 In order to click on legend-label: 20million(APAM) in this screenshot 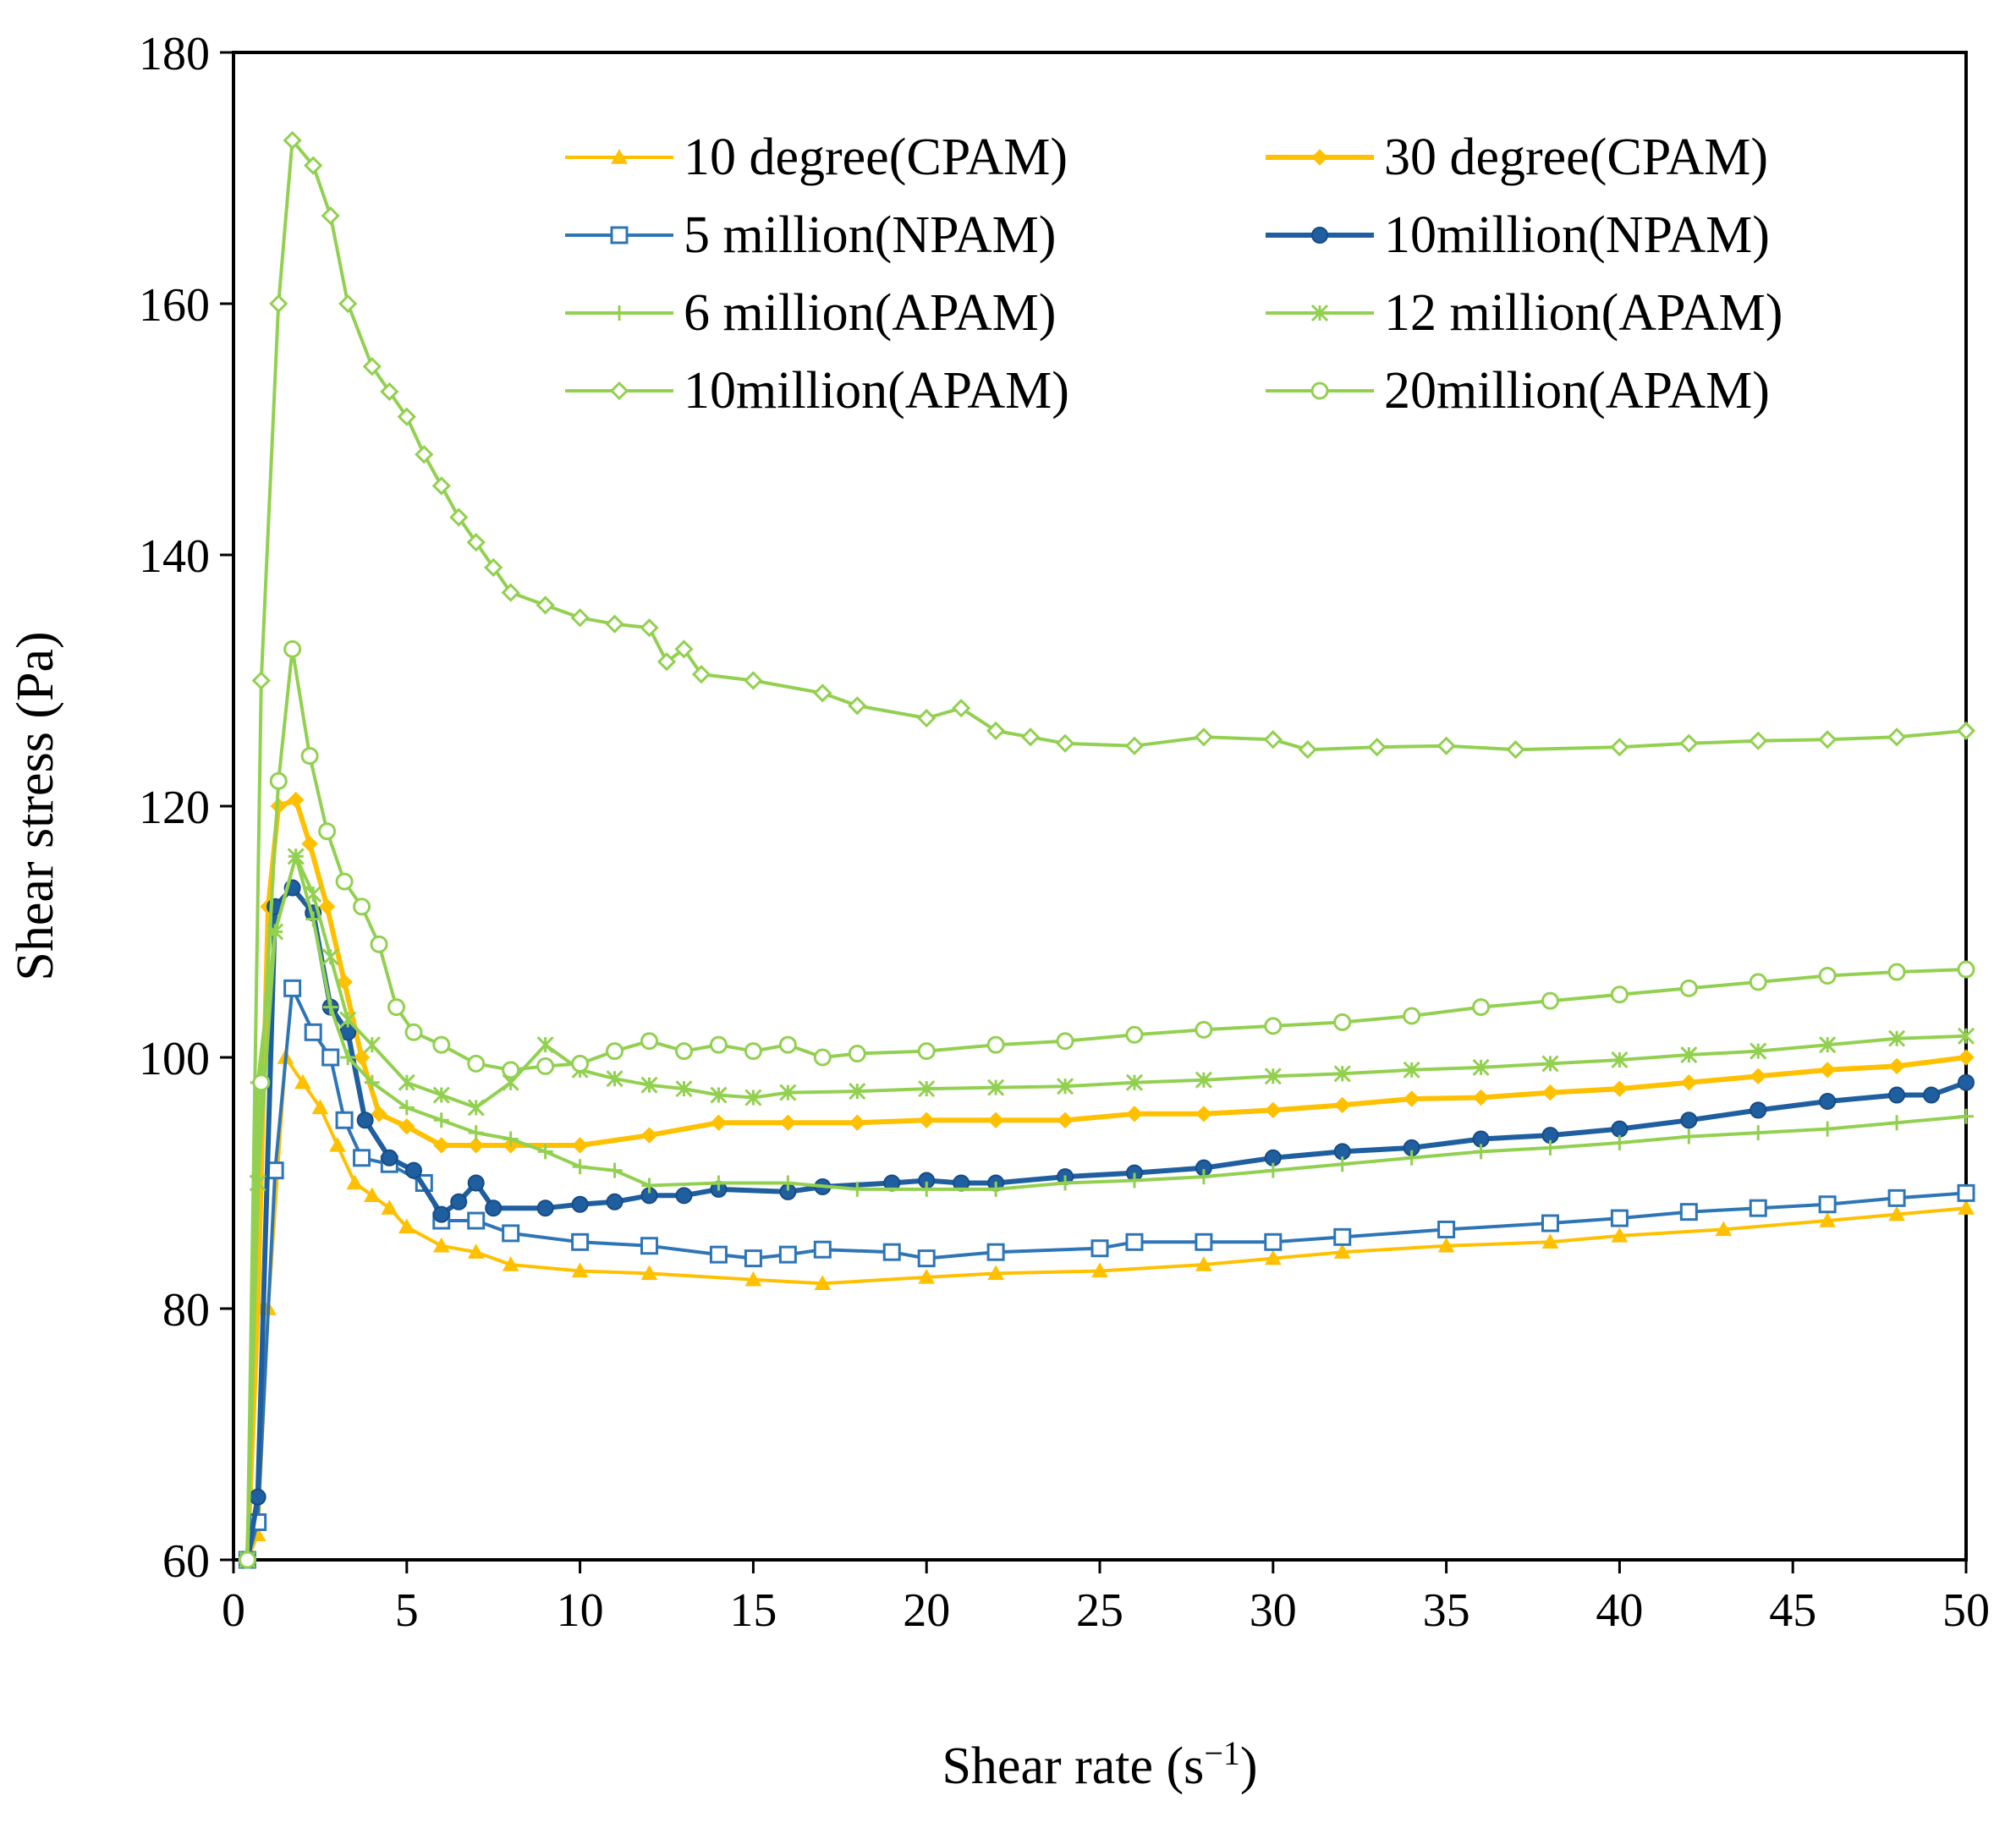, I will do `click(1577, 391)`.